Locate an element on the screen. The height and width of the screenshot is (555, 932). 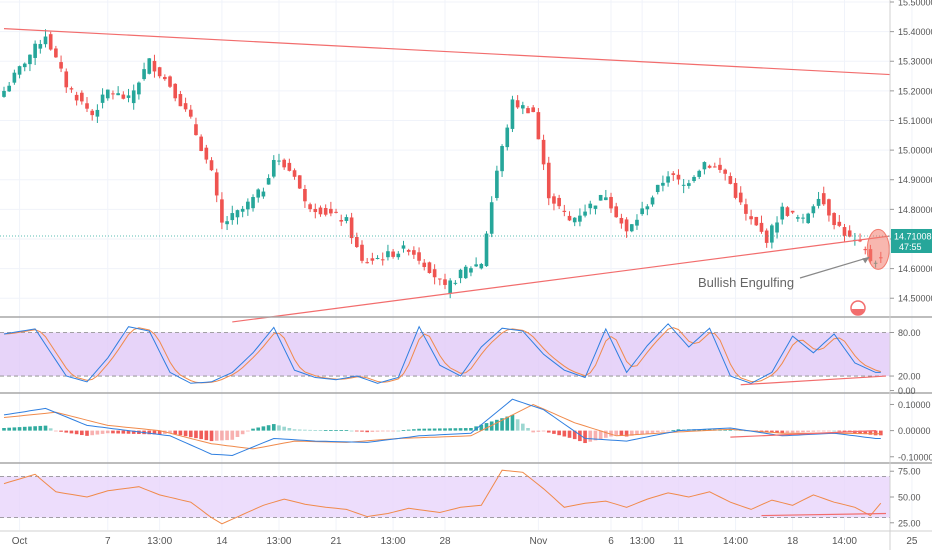
macd-trendline is located at coordinates (803, 434).